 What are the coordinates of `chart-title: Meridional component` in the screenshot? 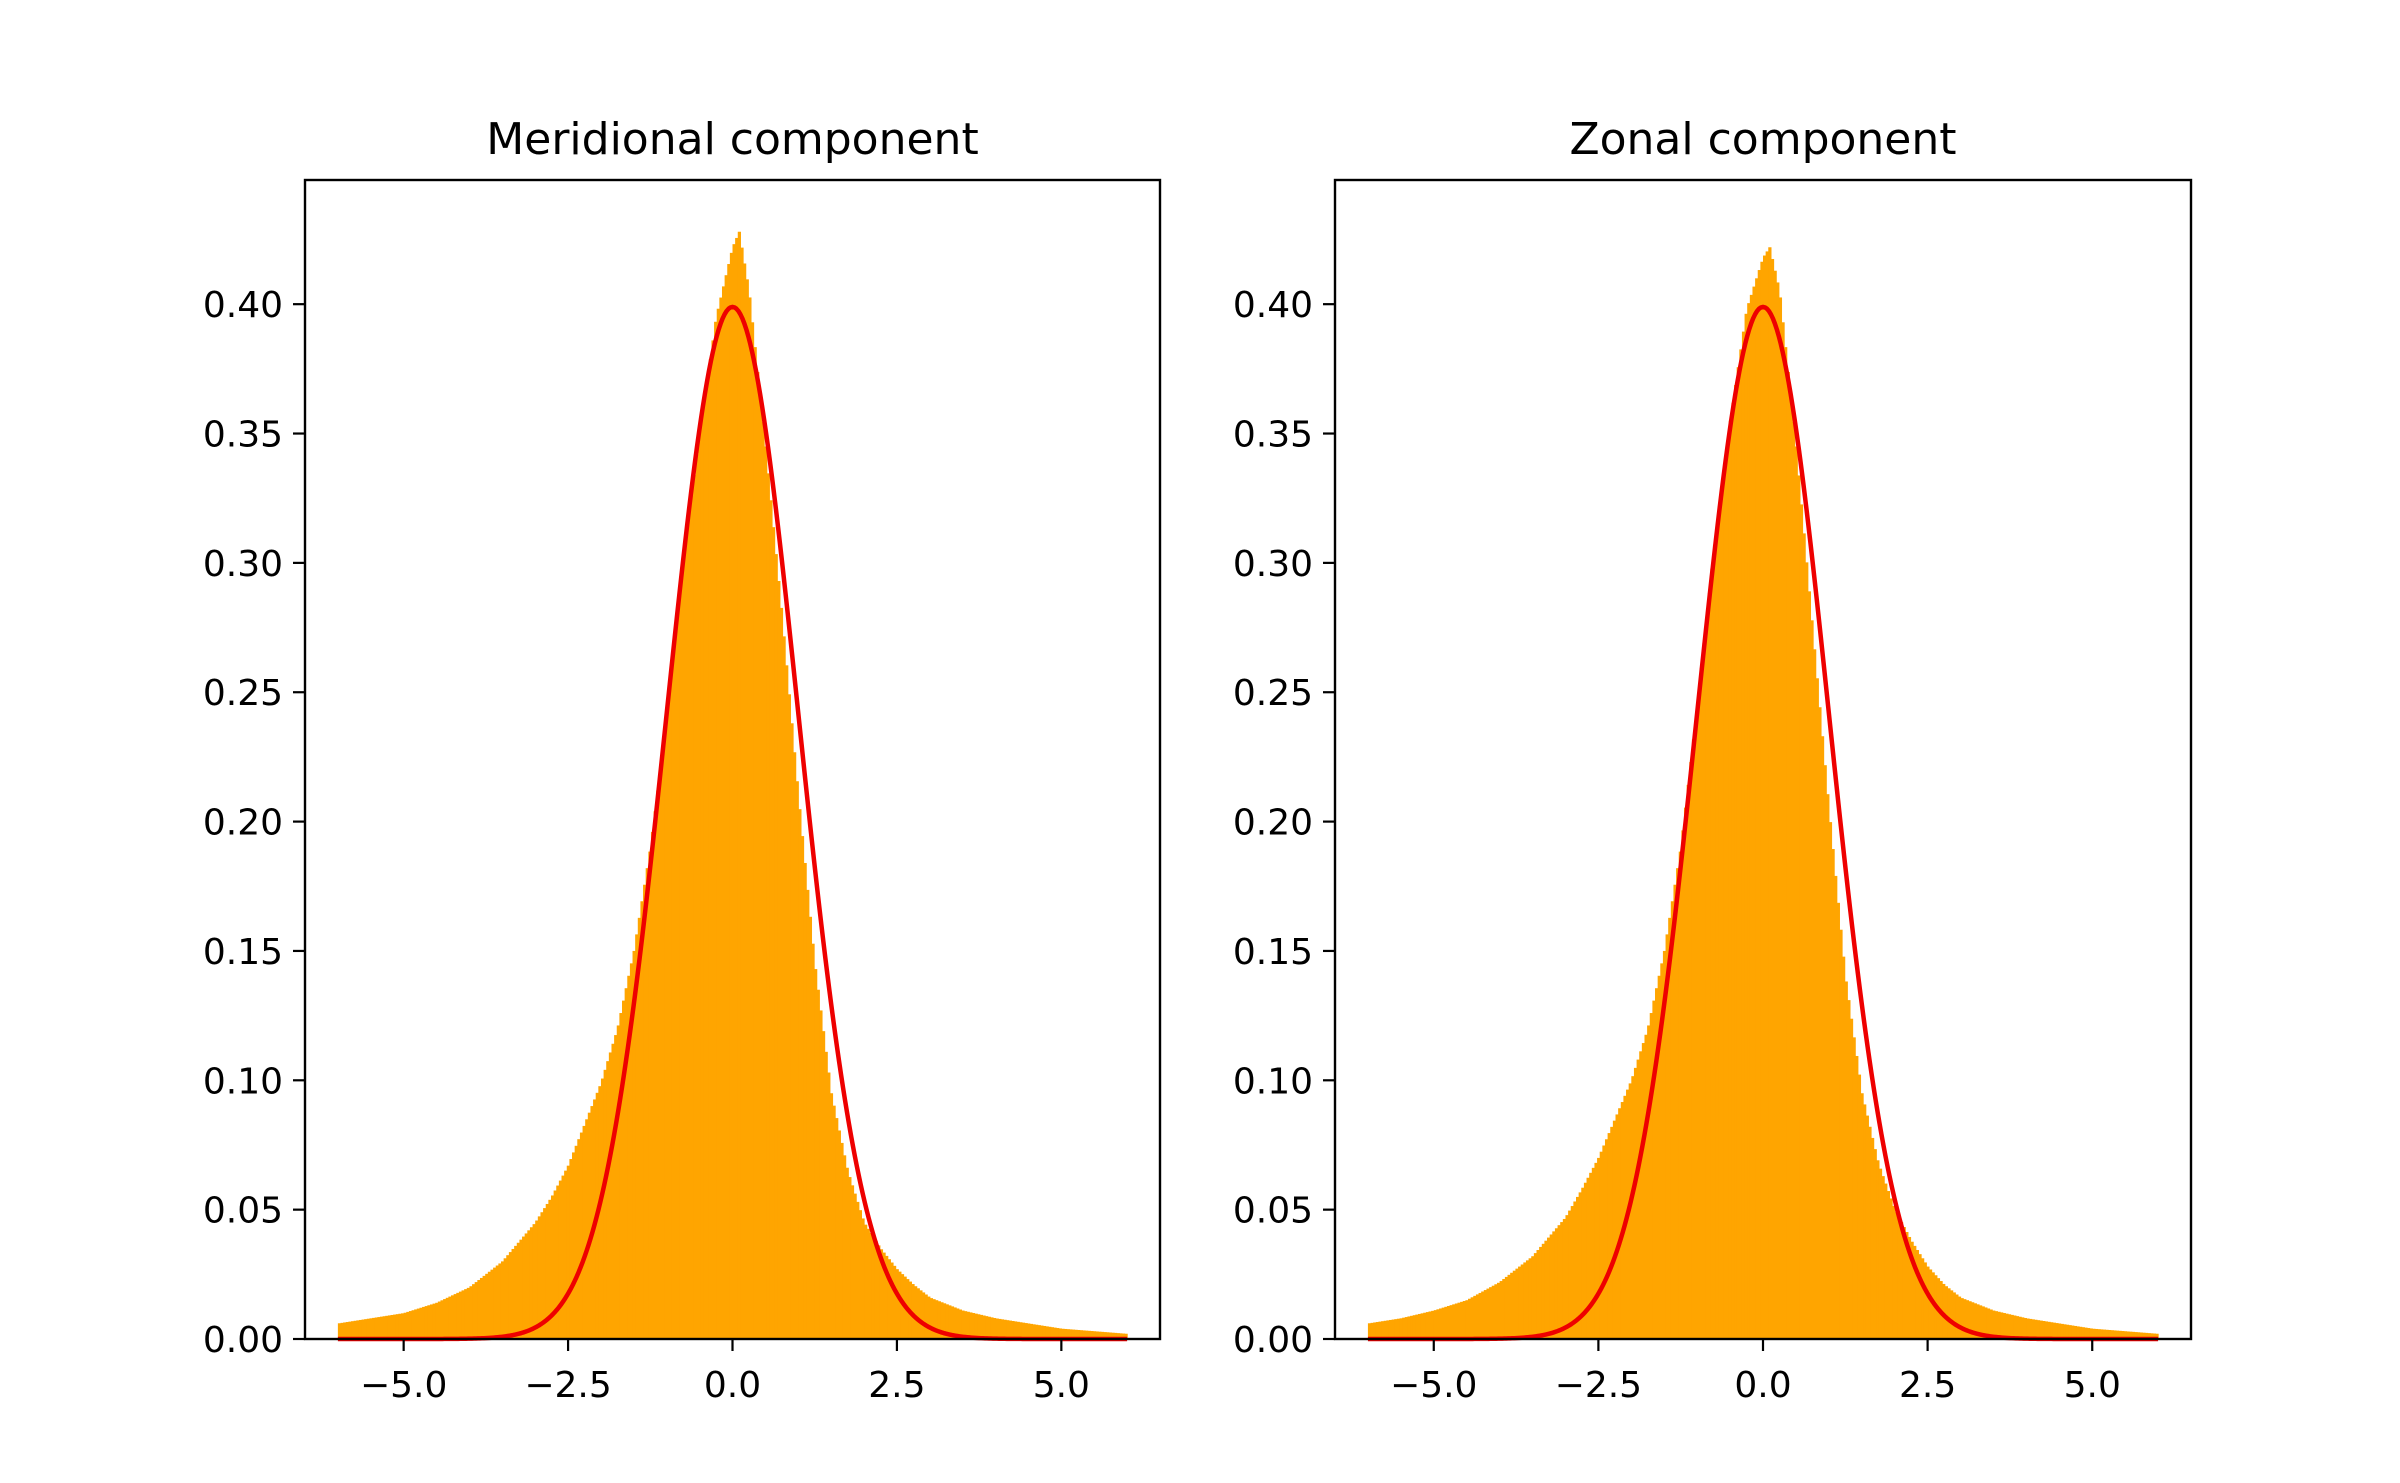 It's located at (732, 139).